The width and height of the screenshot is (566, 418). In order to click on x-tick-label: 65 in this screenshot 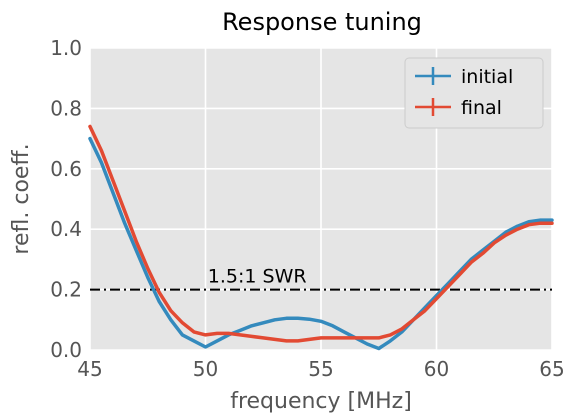, I will do `click(551, 369)`.